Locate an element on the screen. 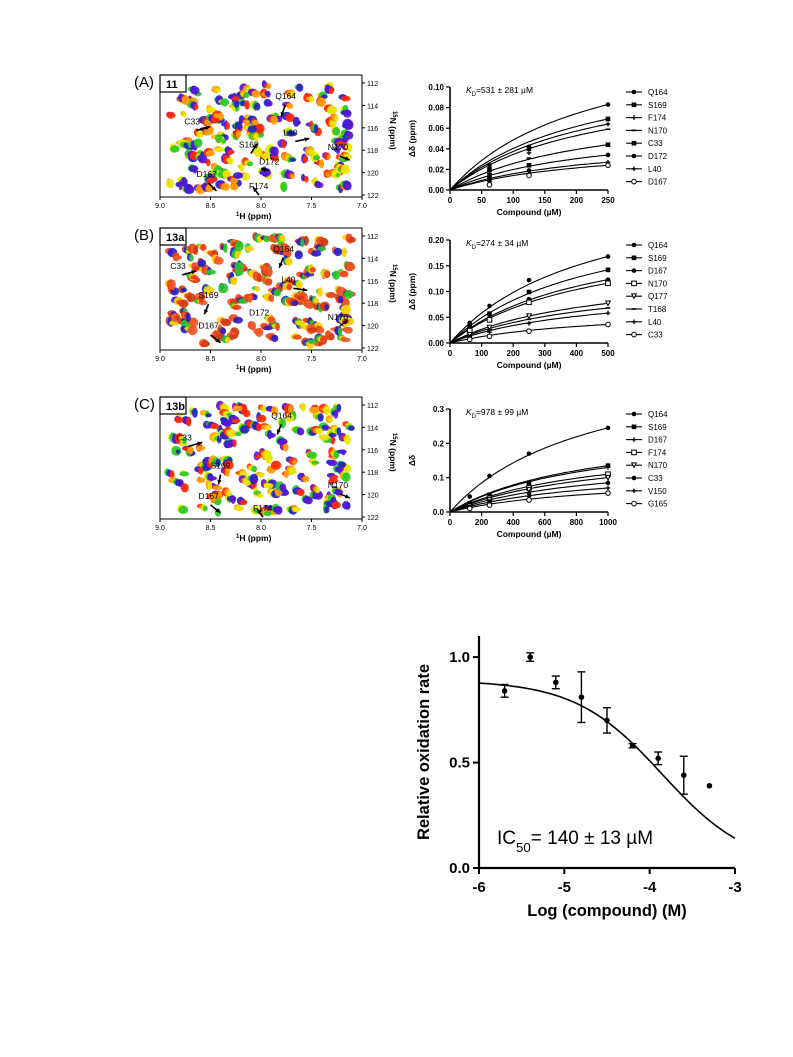 This screenshot has height=1057, width=793. residue-label: Q164 is located at coordinates (285, 96).